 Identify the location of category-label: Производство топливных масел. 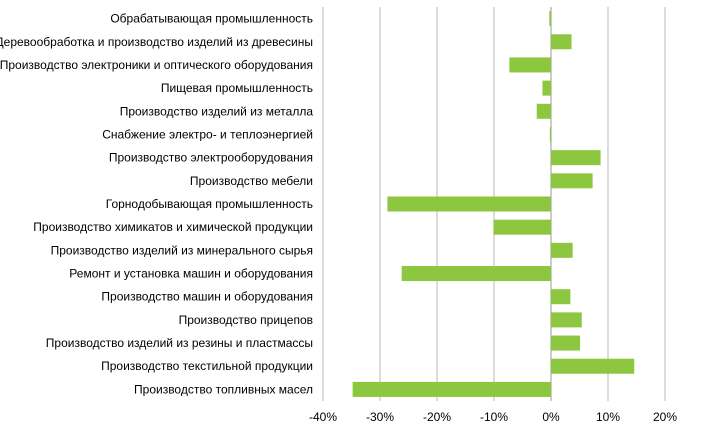
(223, 389).